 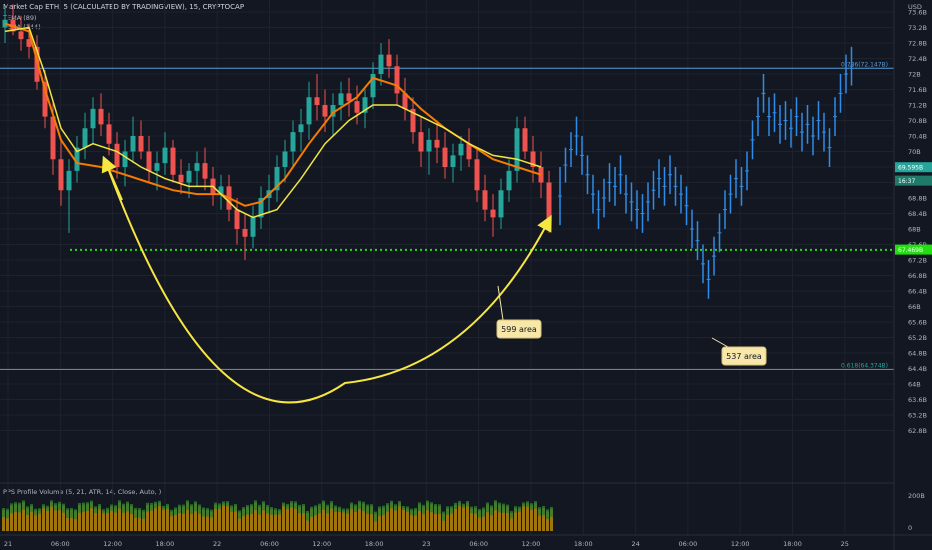 I want to click on price-tick: 70.4B, so click(x=917, y=137).